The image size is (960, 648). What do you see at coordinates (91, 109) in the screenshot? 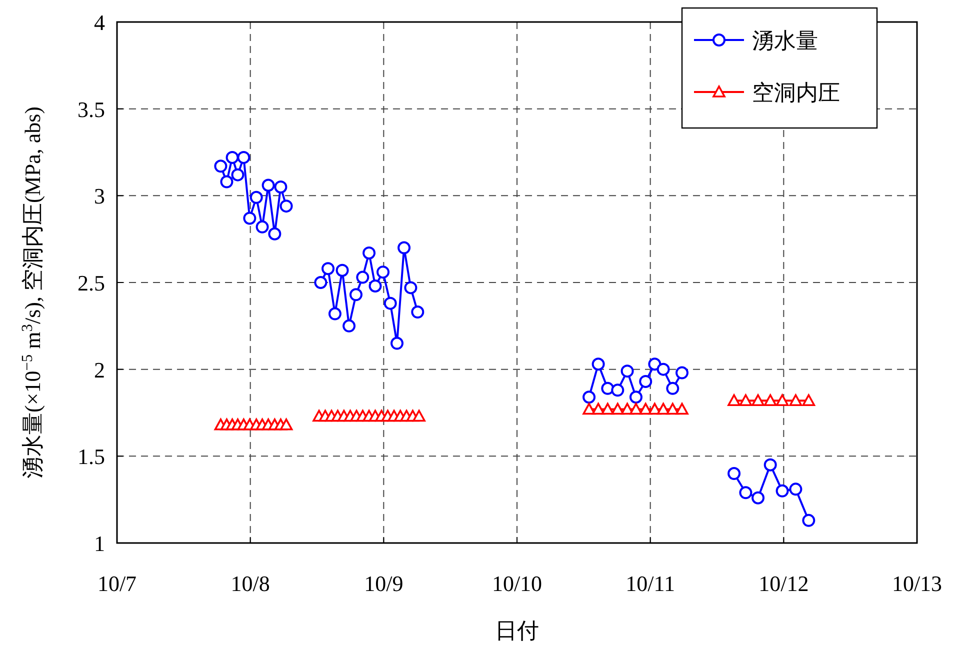
I see `y-tick-label: 3.5` at bounding box center [91, 109].